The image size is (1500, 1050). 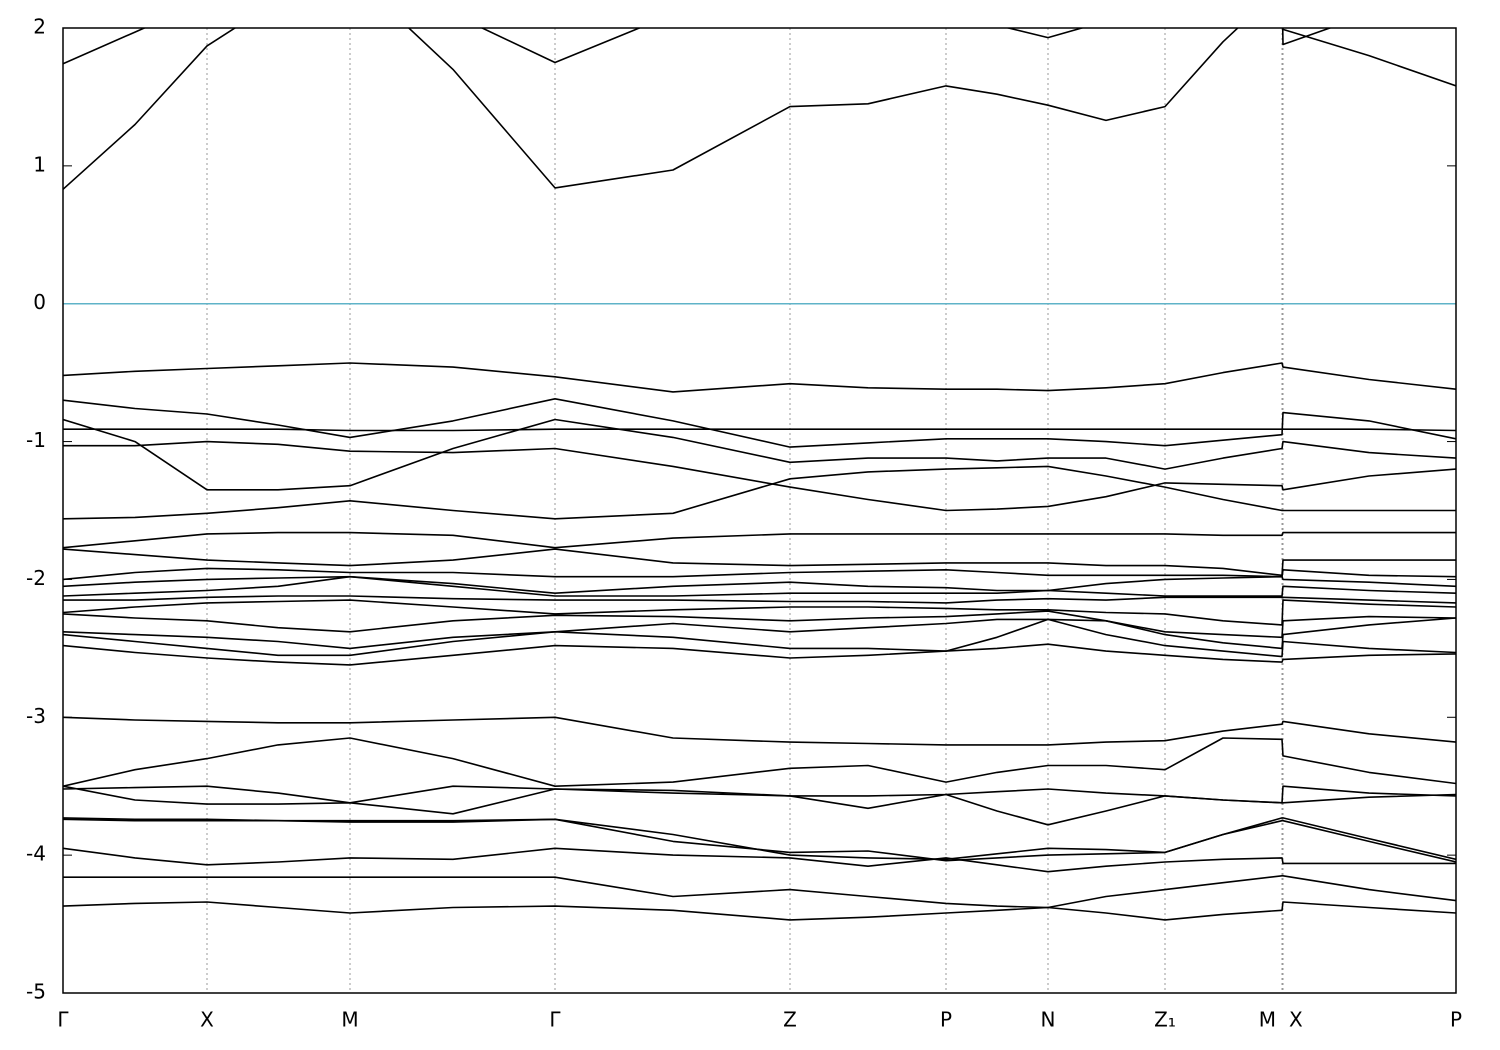 I want to click on y-tick-label: -4, so click(x=36, y=854).